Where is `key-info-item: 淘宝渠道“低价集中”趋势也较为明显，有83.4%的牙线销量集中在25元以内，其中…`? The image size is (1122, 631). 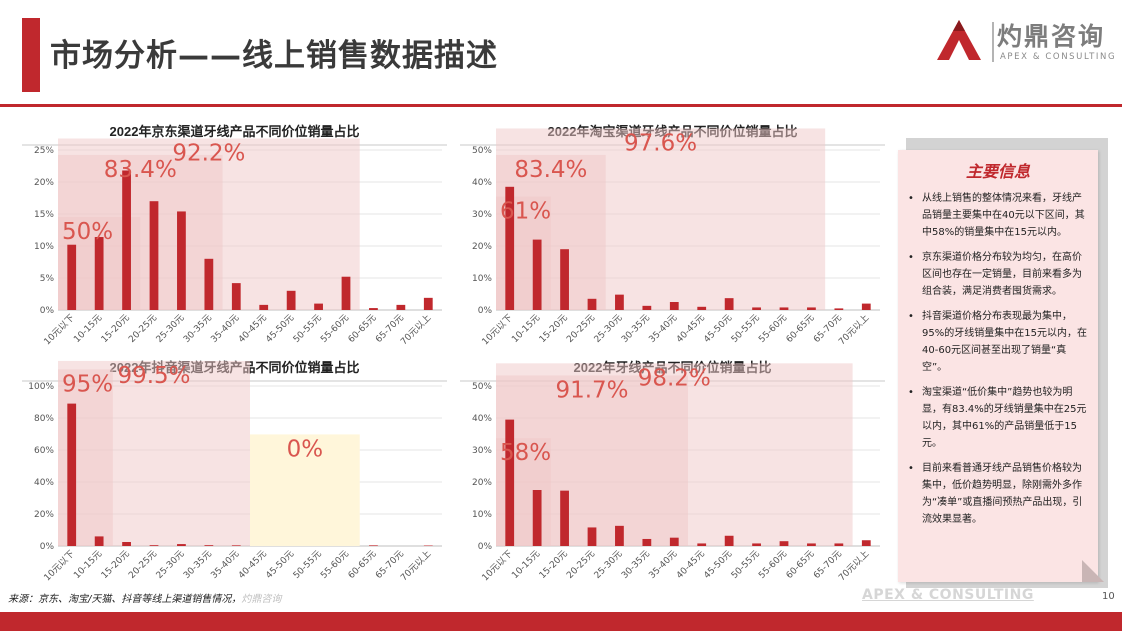
key-info-item: 淘宝渠道“低价集中”趋势也较为明显，有83.4%的牙线销量集中在25元以内，其中… is located at coordinates (998, 418).